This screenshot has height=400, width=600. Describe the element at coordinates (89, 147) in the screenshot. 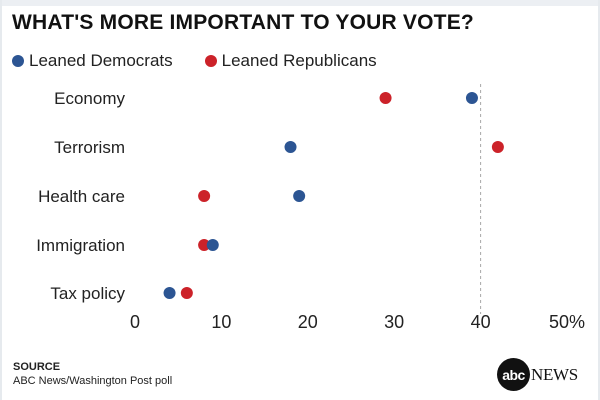

I see `category-label-terrorism: Terrorism` at that location.